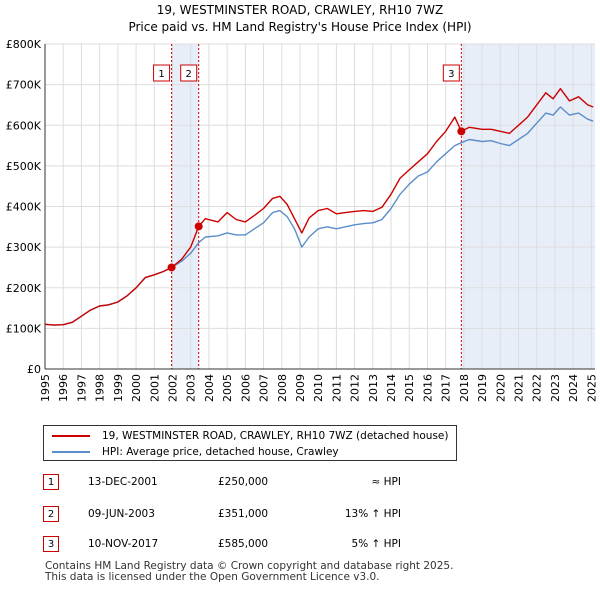 The width and height of the screenshot is (600, 590). I want to click on y-tick-label: £0, so click(34, 369).